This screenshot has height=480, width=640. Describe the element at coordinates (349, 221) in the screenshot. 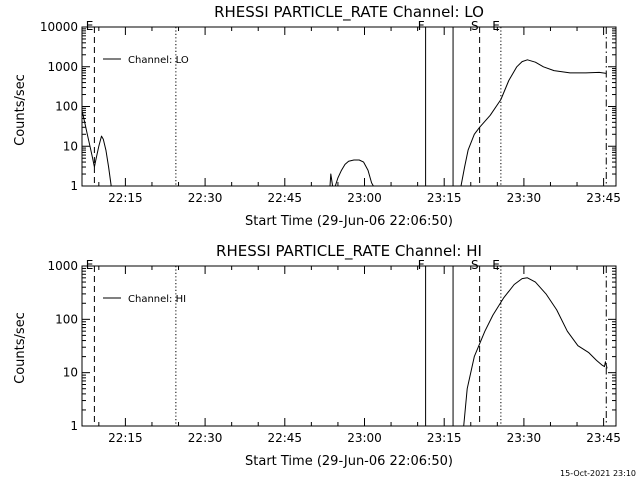

I see `lo-x-axis-label: Start Time (29-Jun-06 22:06:50)` at that location.